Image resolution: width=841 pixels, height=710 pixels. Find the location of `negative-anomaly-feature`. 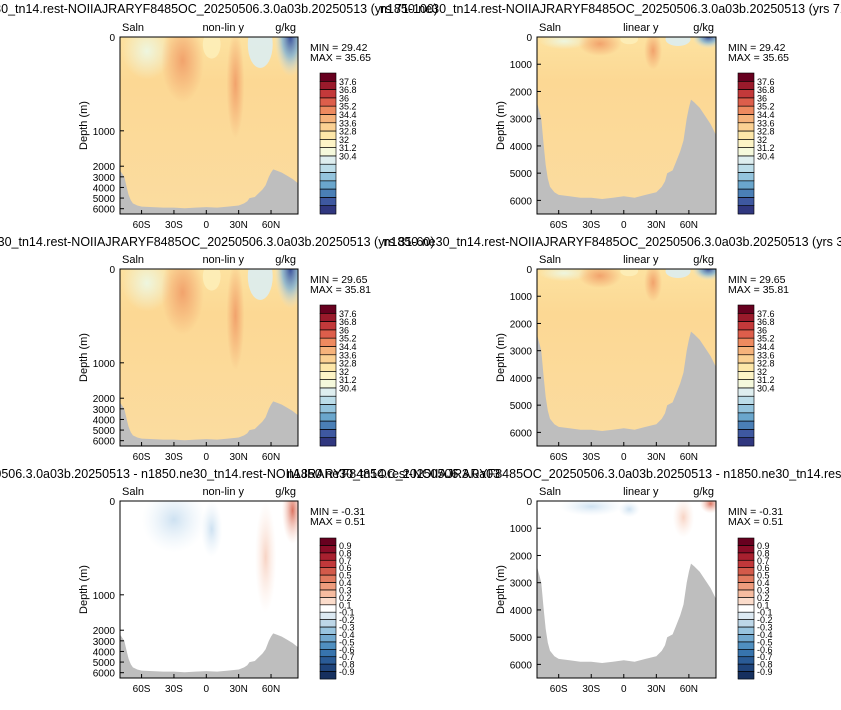

negative-anomaly-feature is located at coordinates (591, 506).